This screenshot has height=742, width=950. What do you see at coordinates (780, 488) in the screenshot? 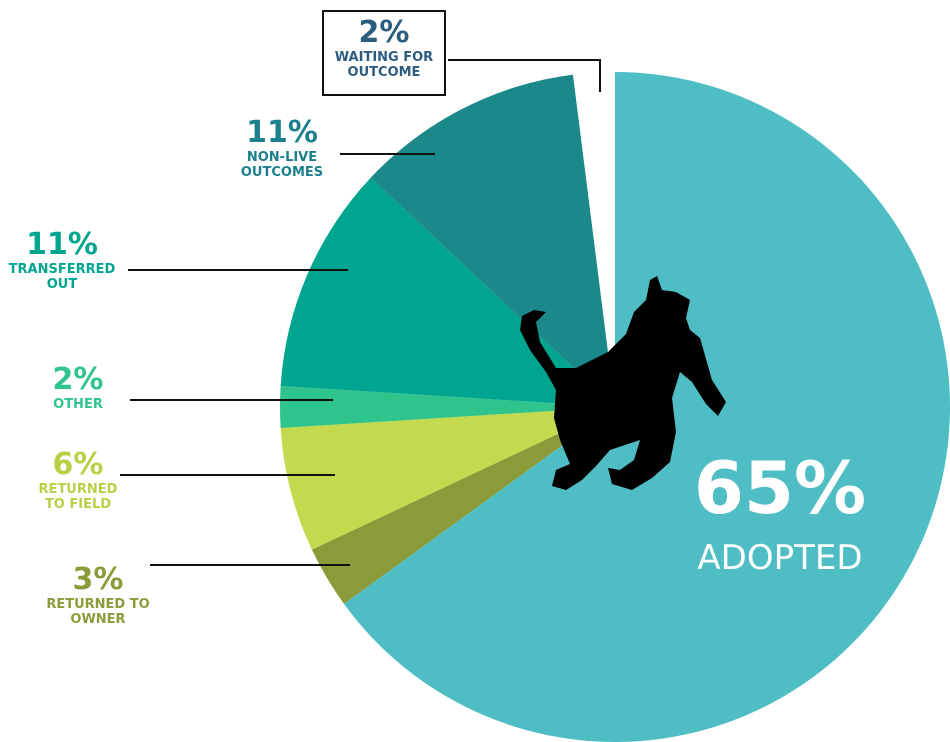
I see `slice-value-label: 65%` at bounding box center [780, 488].